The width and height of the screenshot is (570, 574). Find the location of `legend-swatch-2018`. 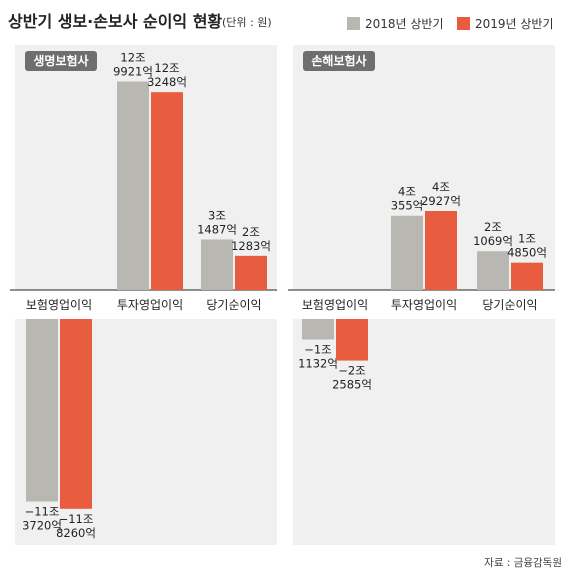

legend-swatch-2018 is located at coordinates (353, 23).